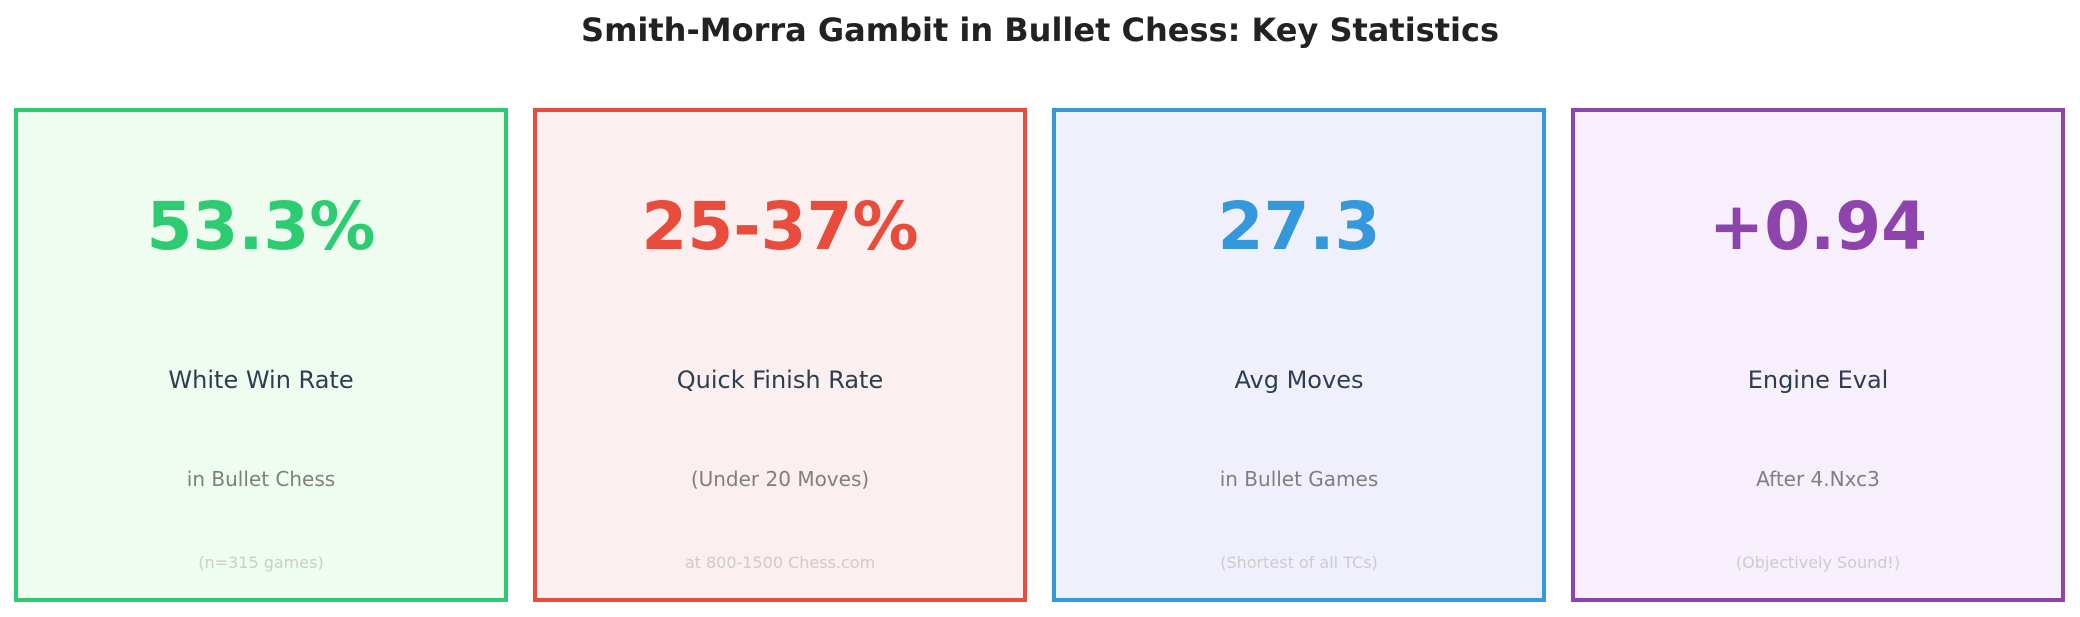  I want to click on stat-label: Engine Eval, so click(1818, 380).